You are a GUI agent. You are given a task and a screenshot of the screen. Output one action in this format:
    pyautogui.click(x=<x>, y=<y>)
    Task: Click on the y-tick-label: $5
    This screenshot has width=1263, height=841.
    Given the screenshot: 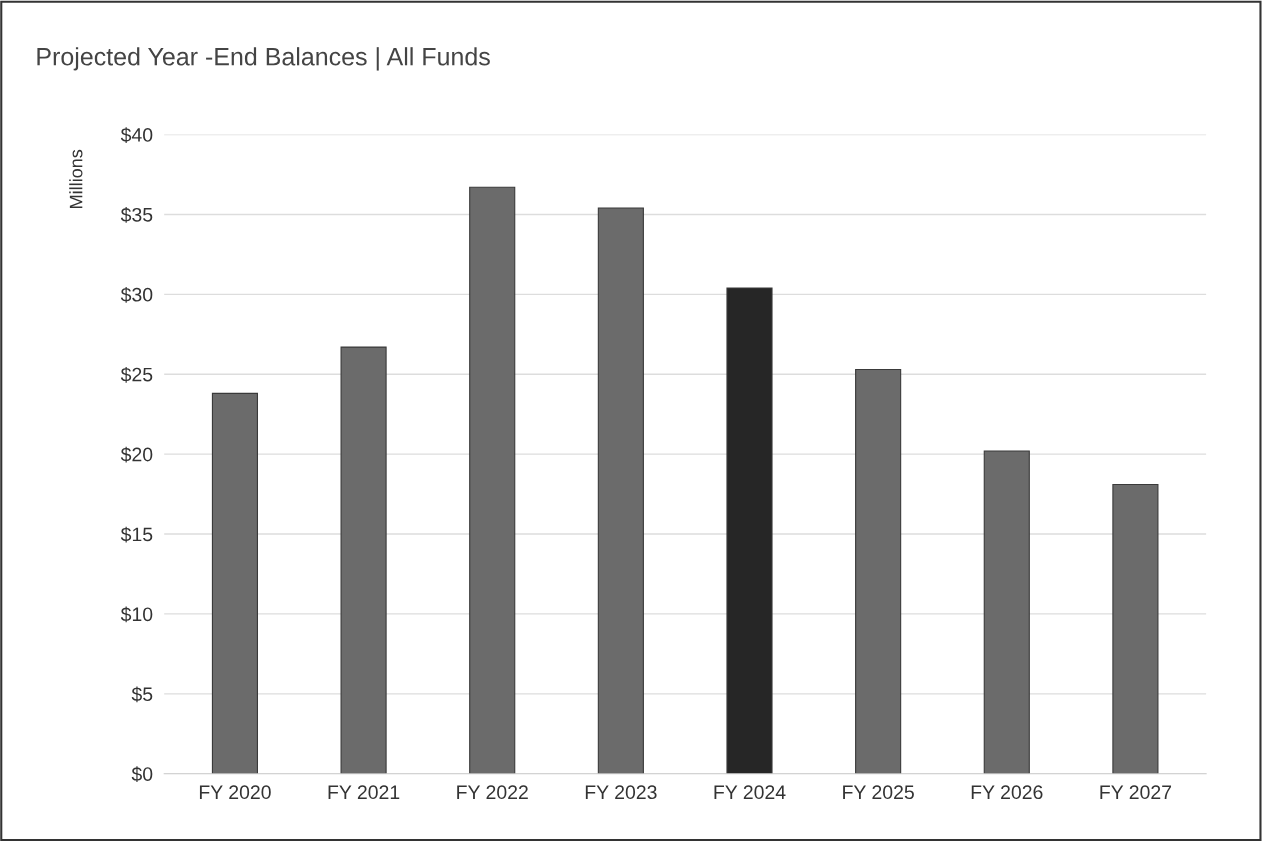 What is the action you would take?
    pyautogui.click(x=142, y=694)
    